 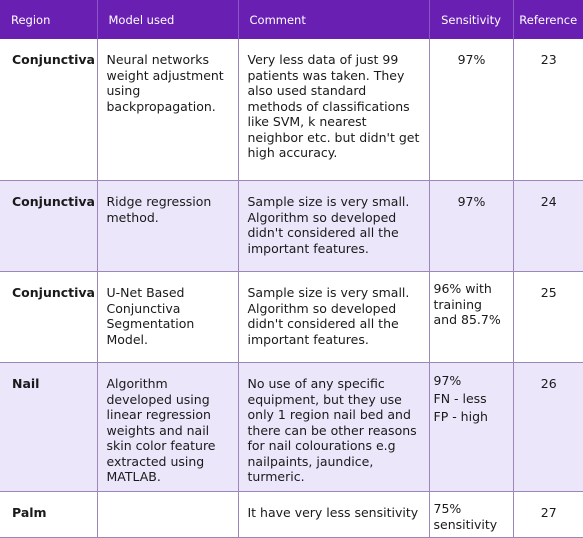 I want to click on header-sensitivity: Sensitivity, so click(x=471, y=19).